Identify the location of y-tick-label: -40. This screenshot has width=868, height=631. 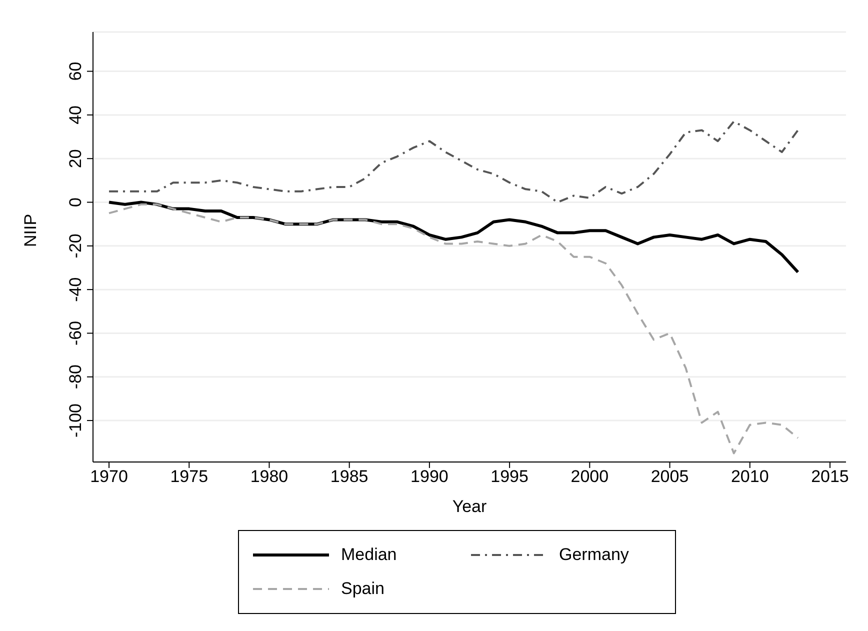
(75, 289).